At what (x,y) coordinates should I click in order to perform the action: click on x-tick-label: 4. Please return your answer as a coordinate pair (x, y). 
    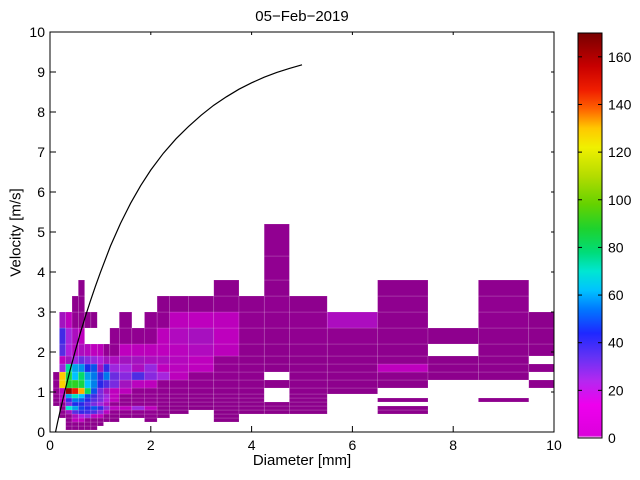
    Looking at the image, I should click on (252, 445).